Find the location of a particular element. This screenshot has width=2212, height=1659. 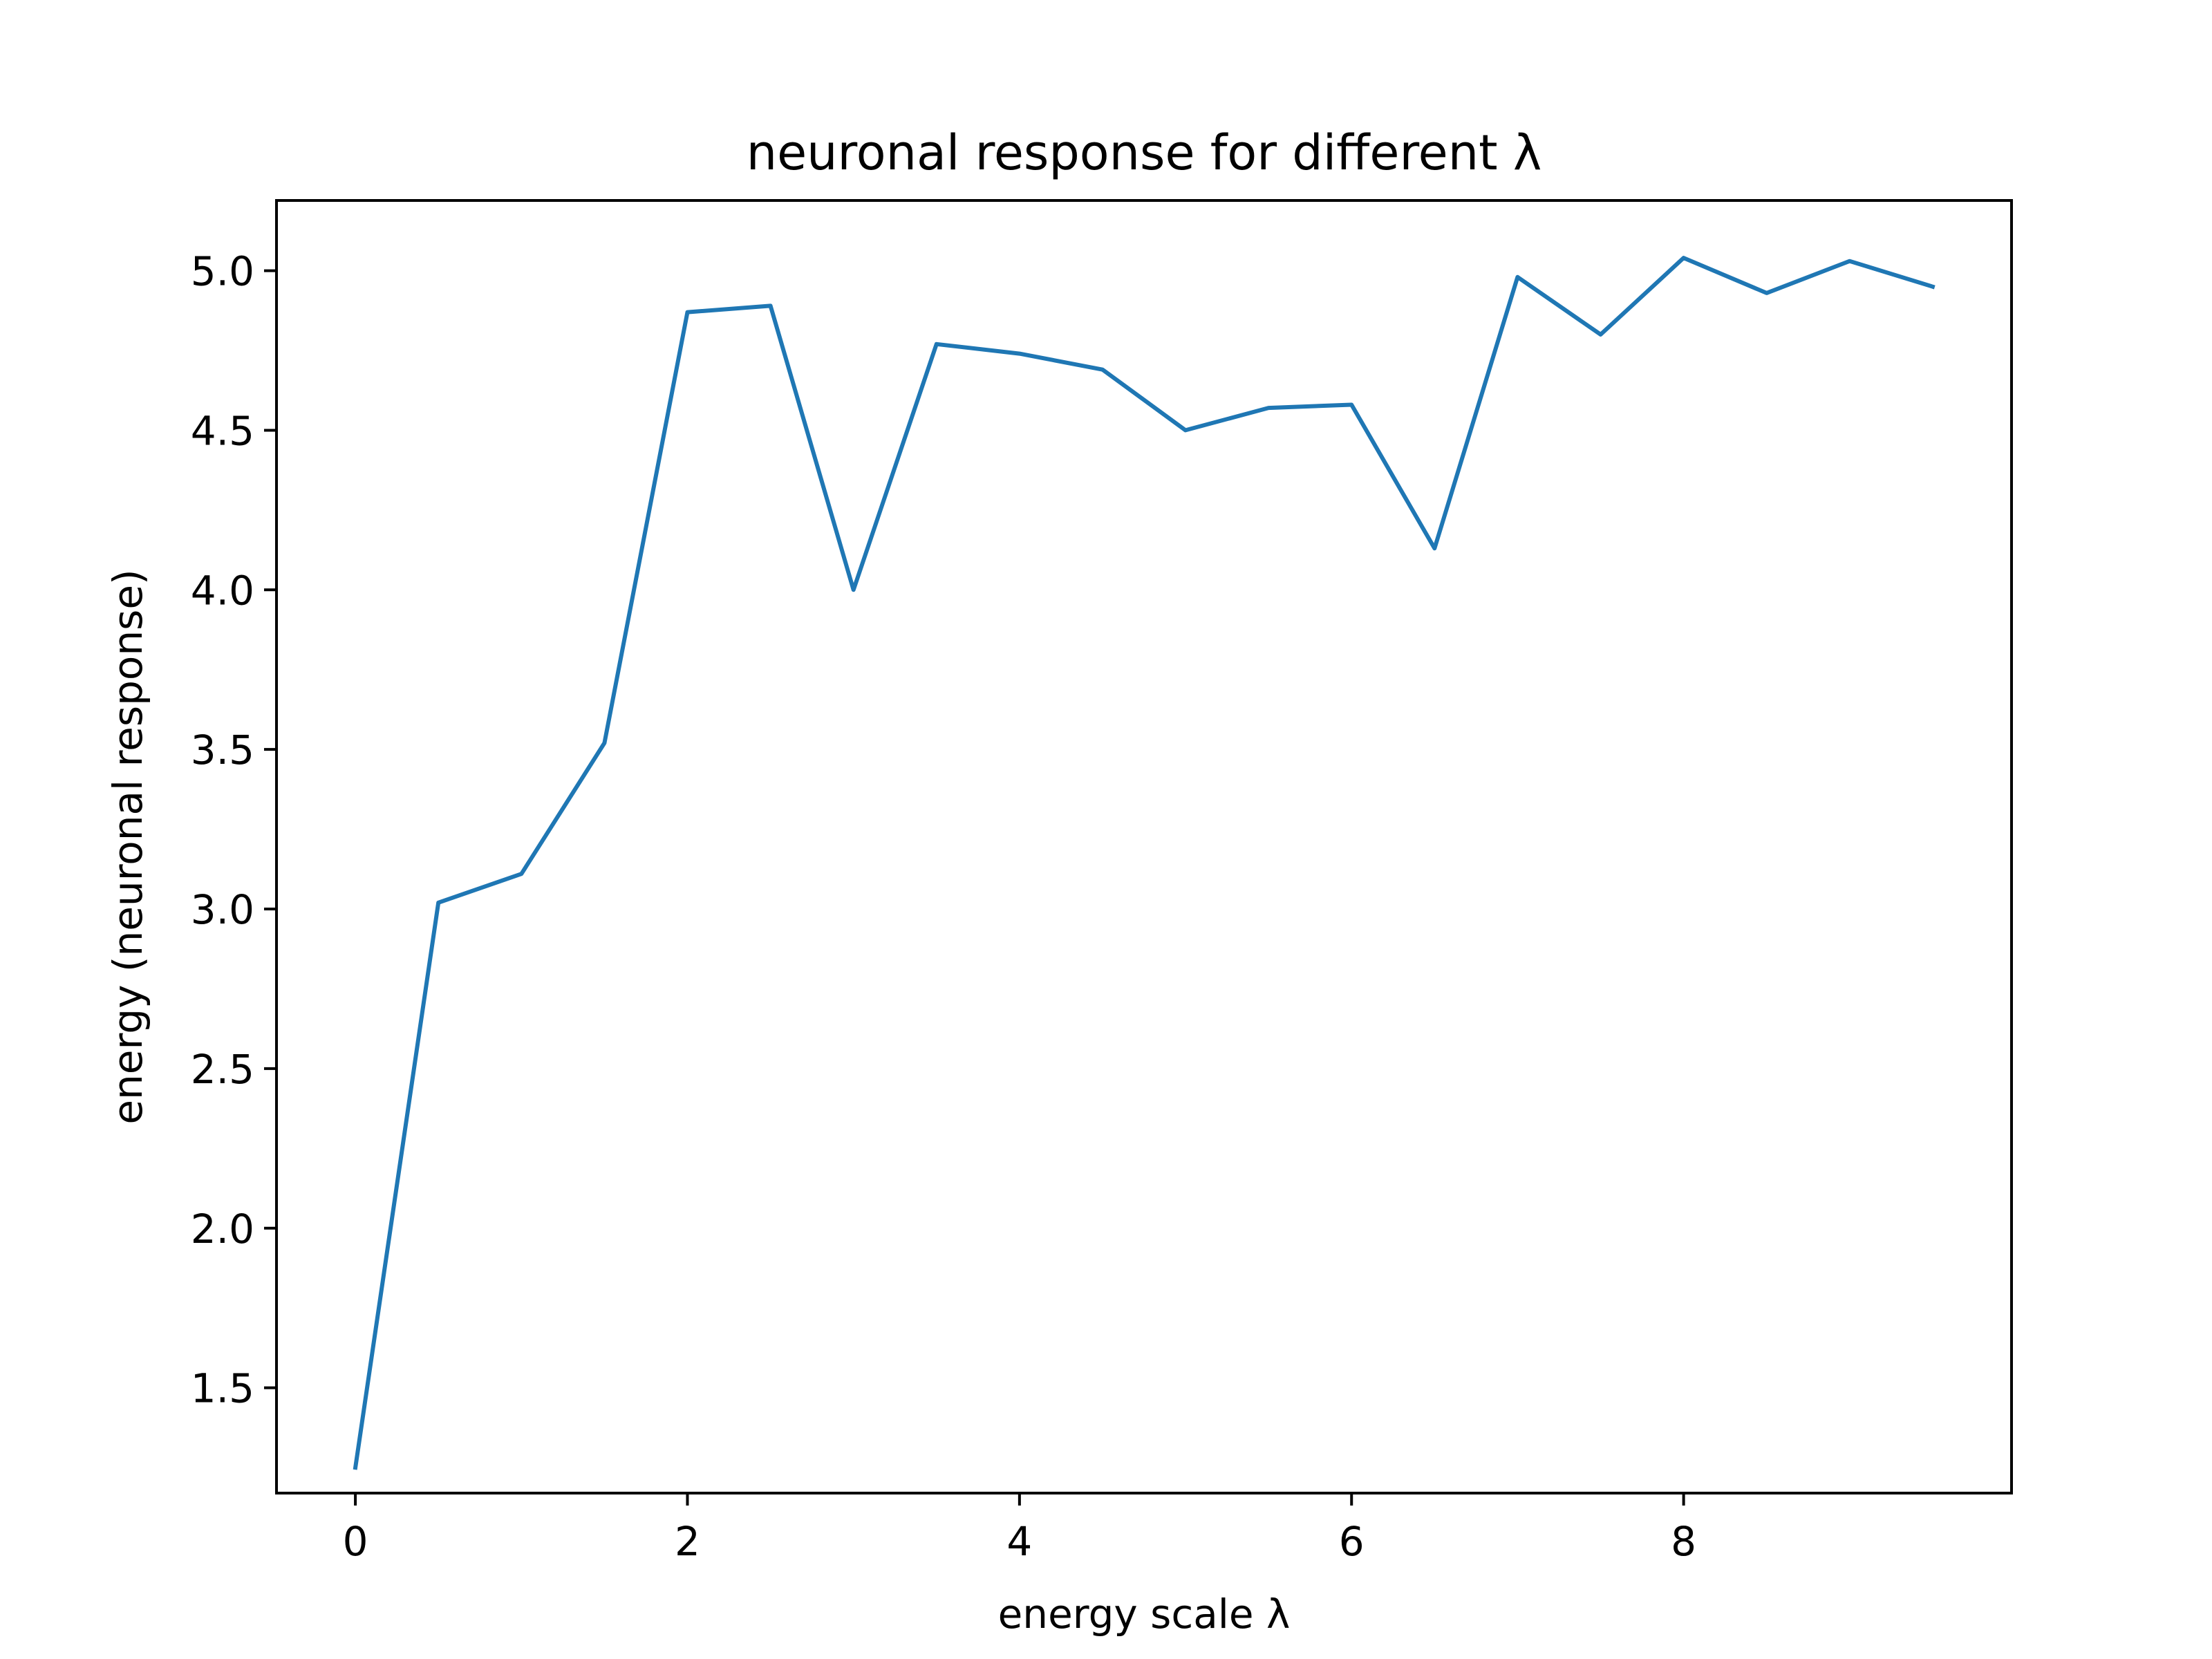

y-tick-label: 1.5 is located at coordinates (222, 1388).